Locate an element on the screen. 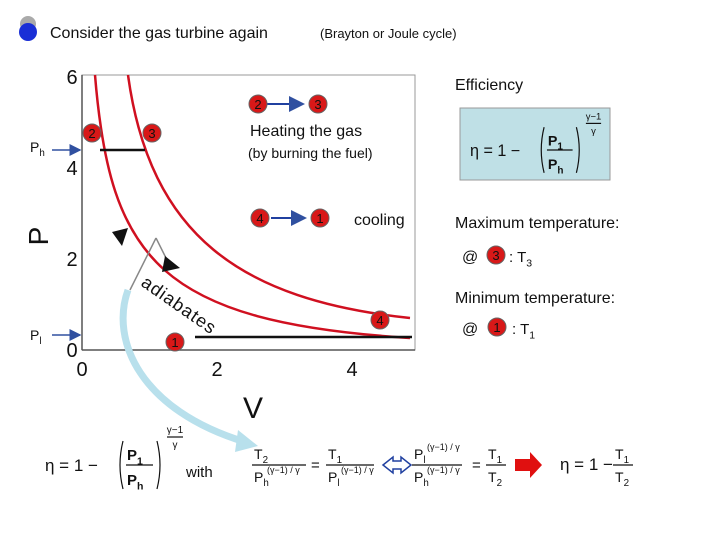  pointer-head is located at coordinates (171, 264).